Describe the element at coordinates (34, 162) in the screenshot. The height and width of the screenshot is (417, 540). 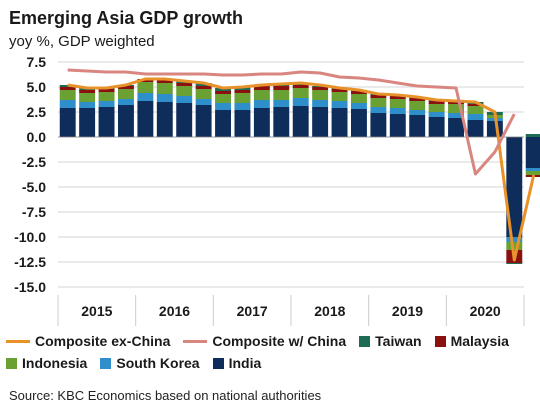
I see `y-tick-label: -2.5` at that location.